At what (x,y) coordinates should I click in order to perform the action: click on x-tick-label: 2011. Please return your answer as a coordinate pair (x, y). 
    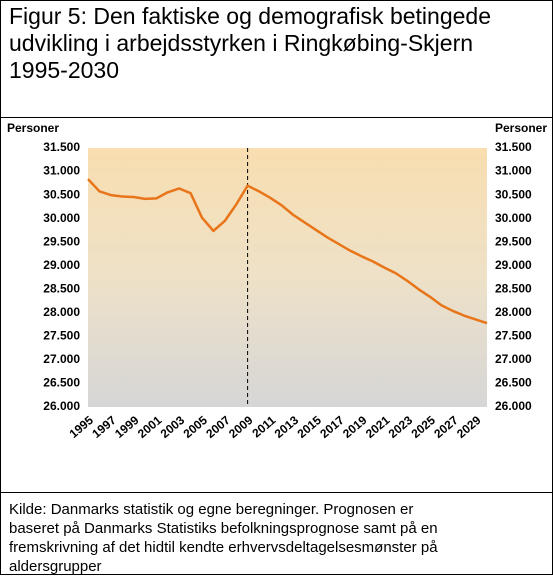
    Looking at the image, I should click on (263, 427).